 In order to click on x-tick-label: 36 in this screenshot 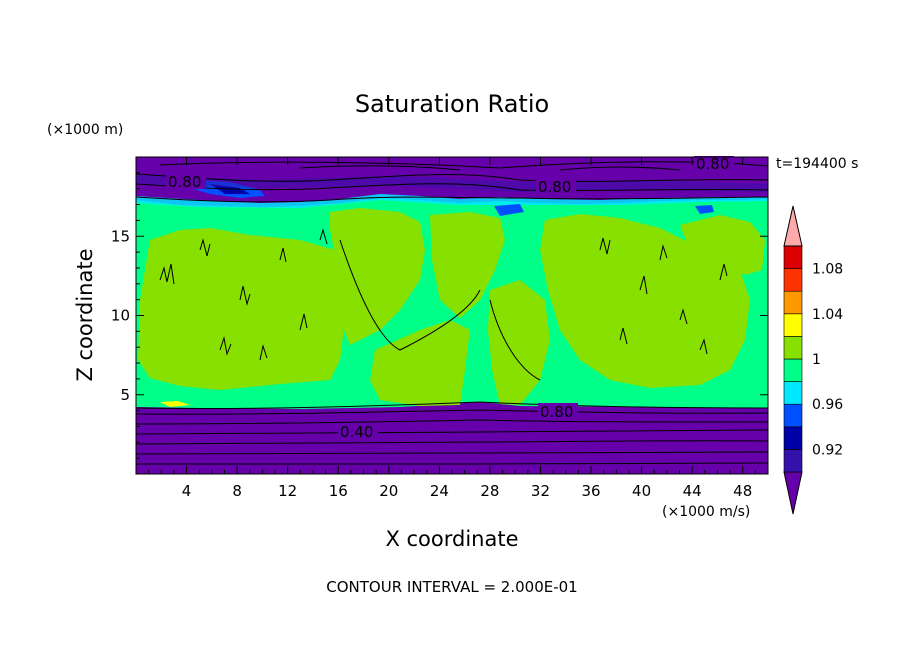, I will do `click(590, 491)`.